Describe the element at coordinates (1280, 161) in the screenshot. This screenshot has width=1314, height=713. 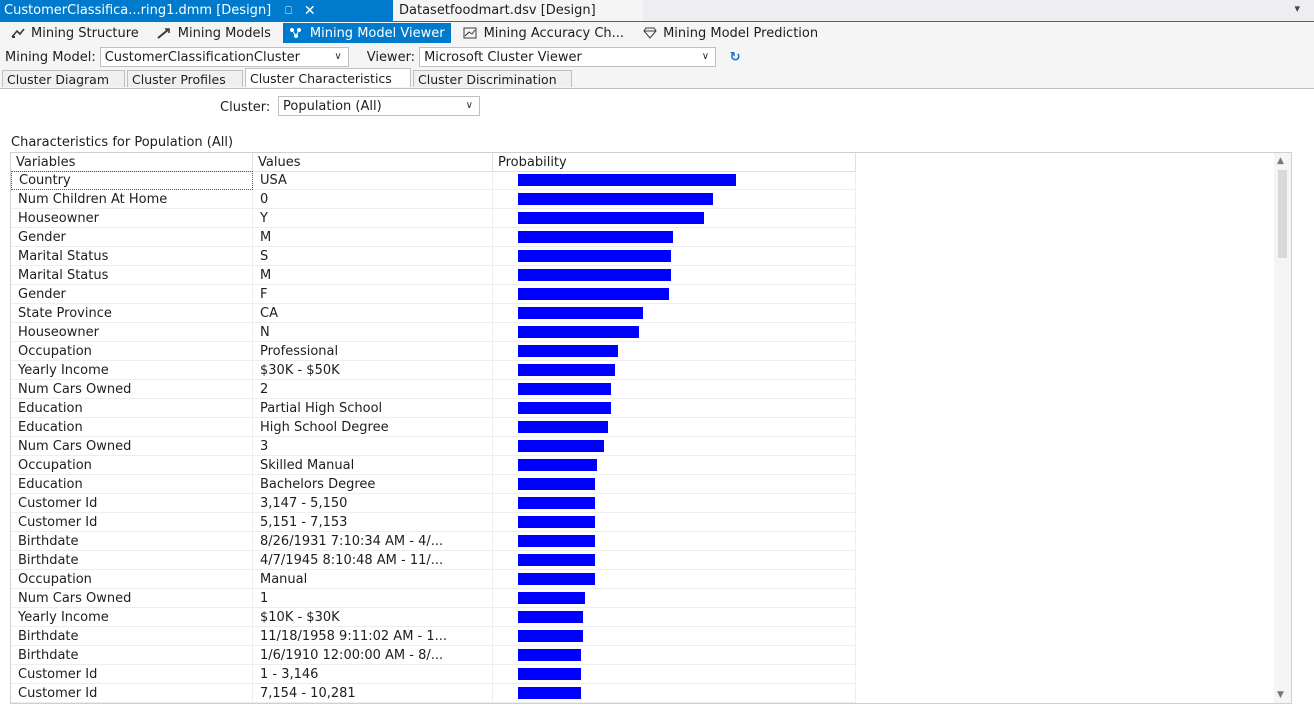
I see `scroll-up-icon: ▲` at that location.